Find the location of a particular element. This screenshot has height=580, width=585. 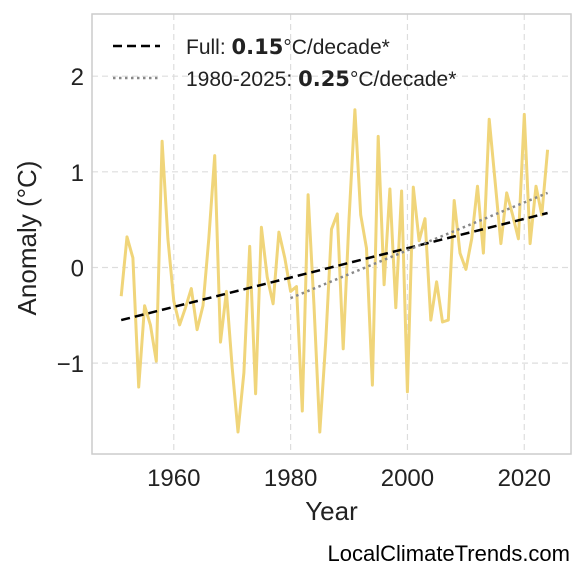

x-axis-label: Year is located at coordinates (331, 511).